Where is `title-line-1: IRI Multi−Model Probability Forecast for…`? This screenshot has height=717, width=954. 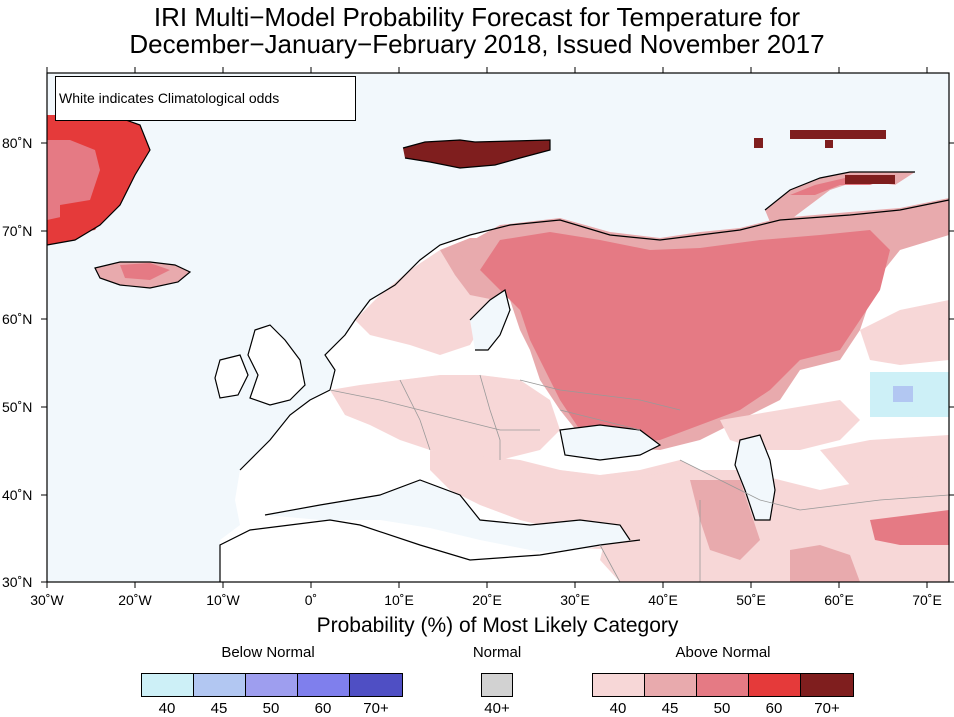
title-line-1: IRI Multi−Model Probability Forecast for… is located at coordinates (477, 17).